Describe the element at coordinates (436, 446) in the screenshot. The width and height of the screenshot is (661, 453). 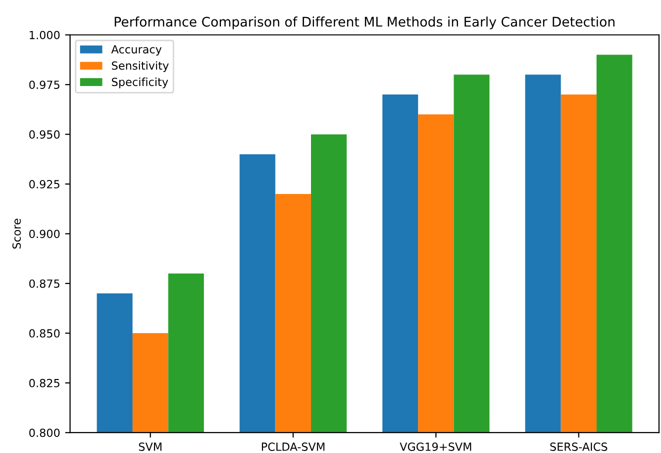
I see `x-tick-label: VGG19+SVM` at that location.